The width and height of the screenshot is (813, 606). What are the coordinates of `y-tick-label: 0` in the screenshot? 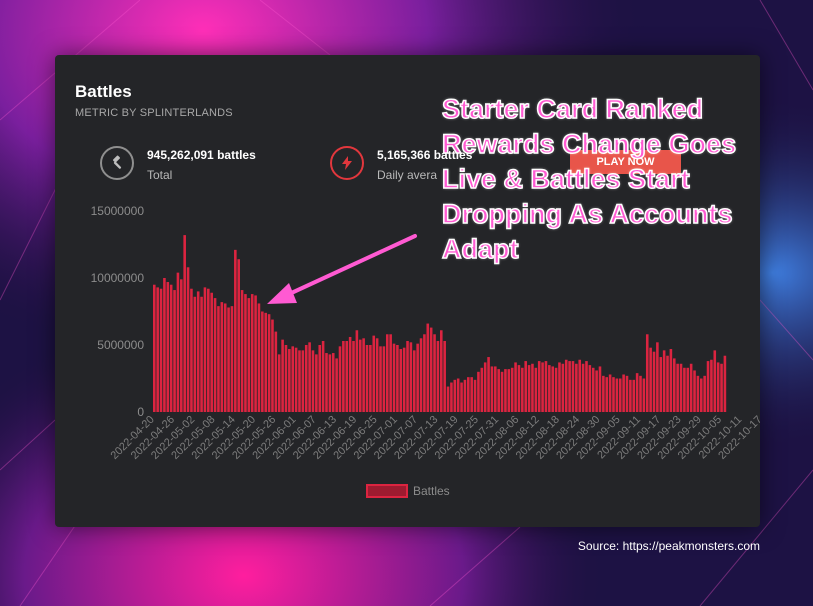 It's located at (140, 412).